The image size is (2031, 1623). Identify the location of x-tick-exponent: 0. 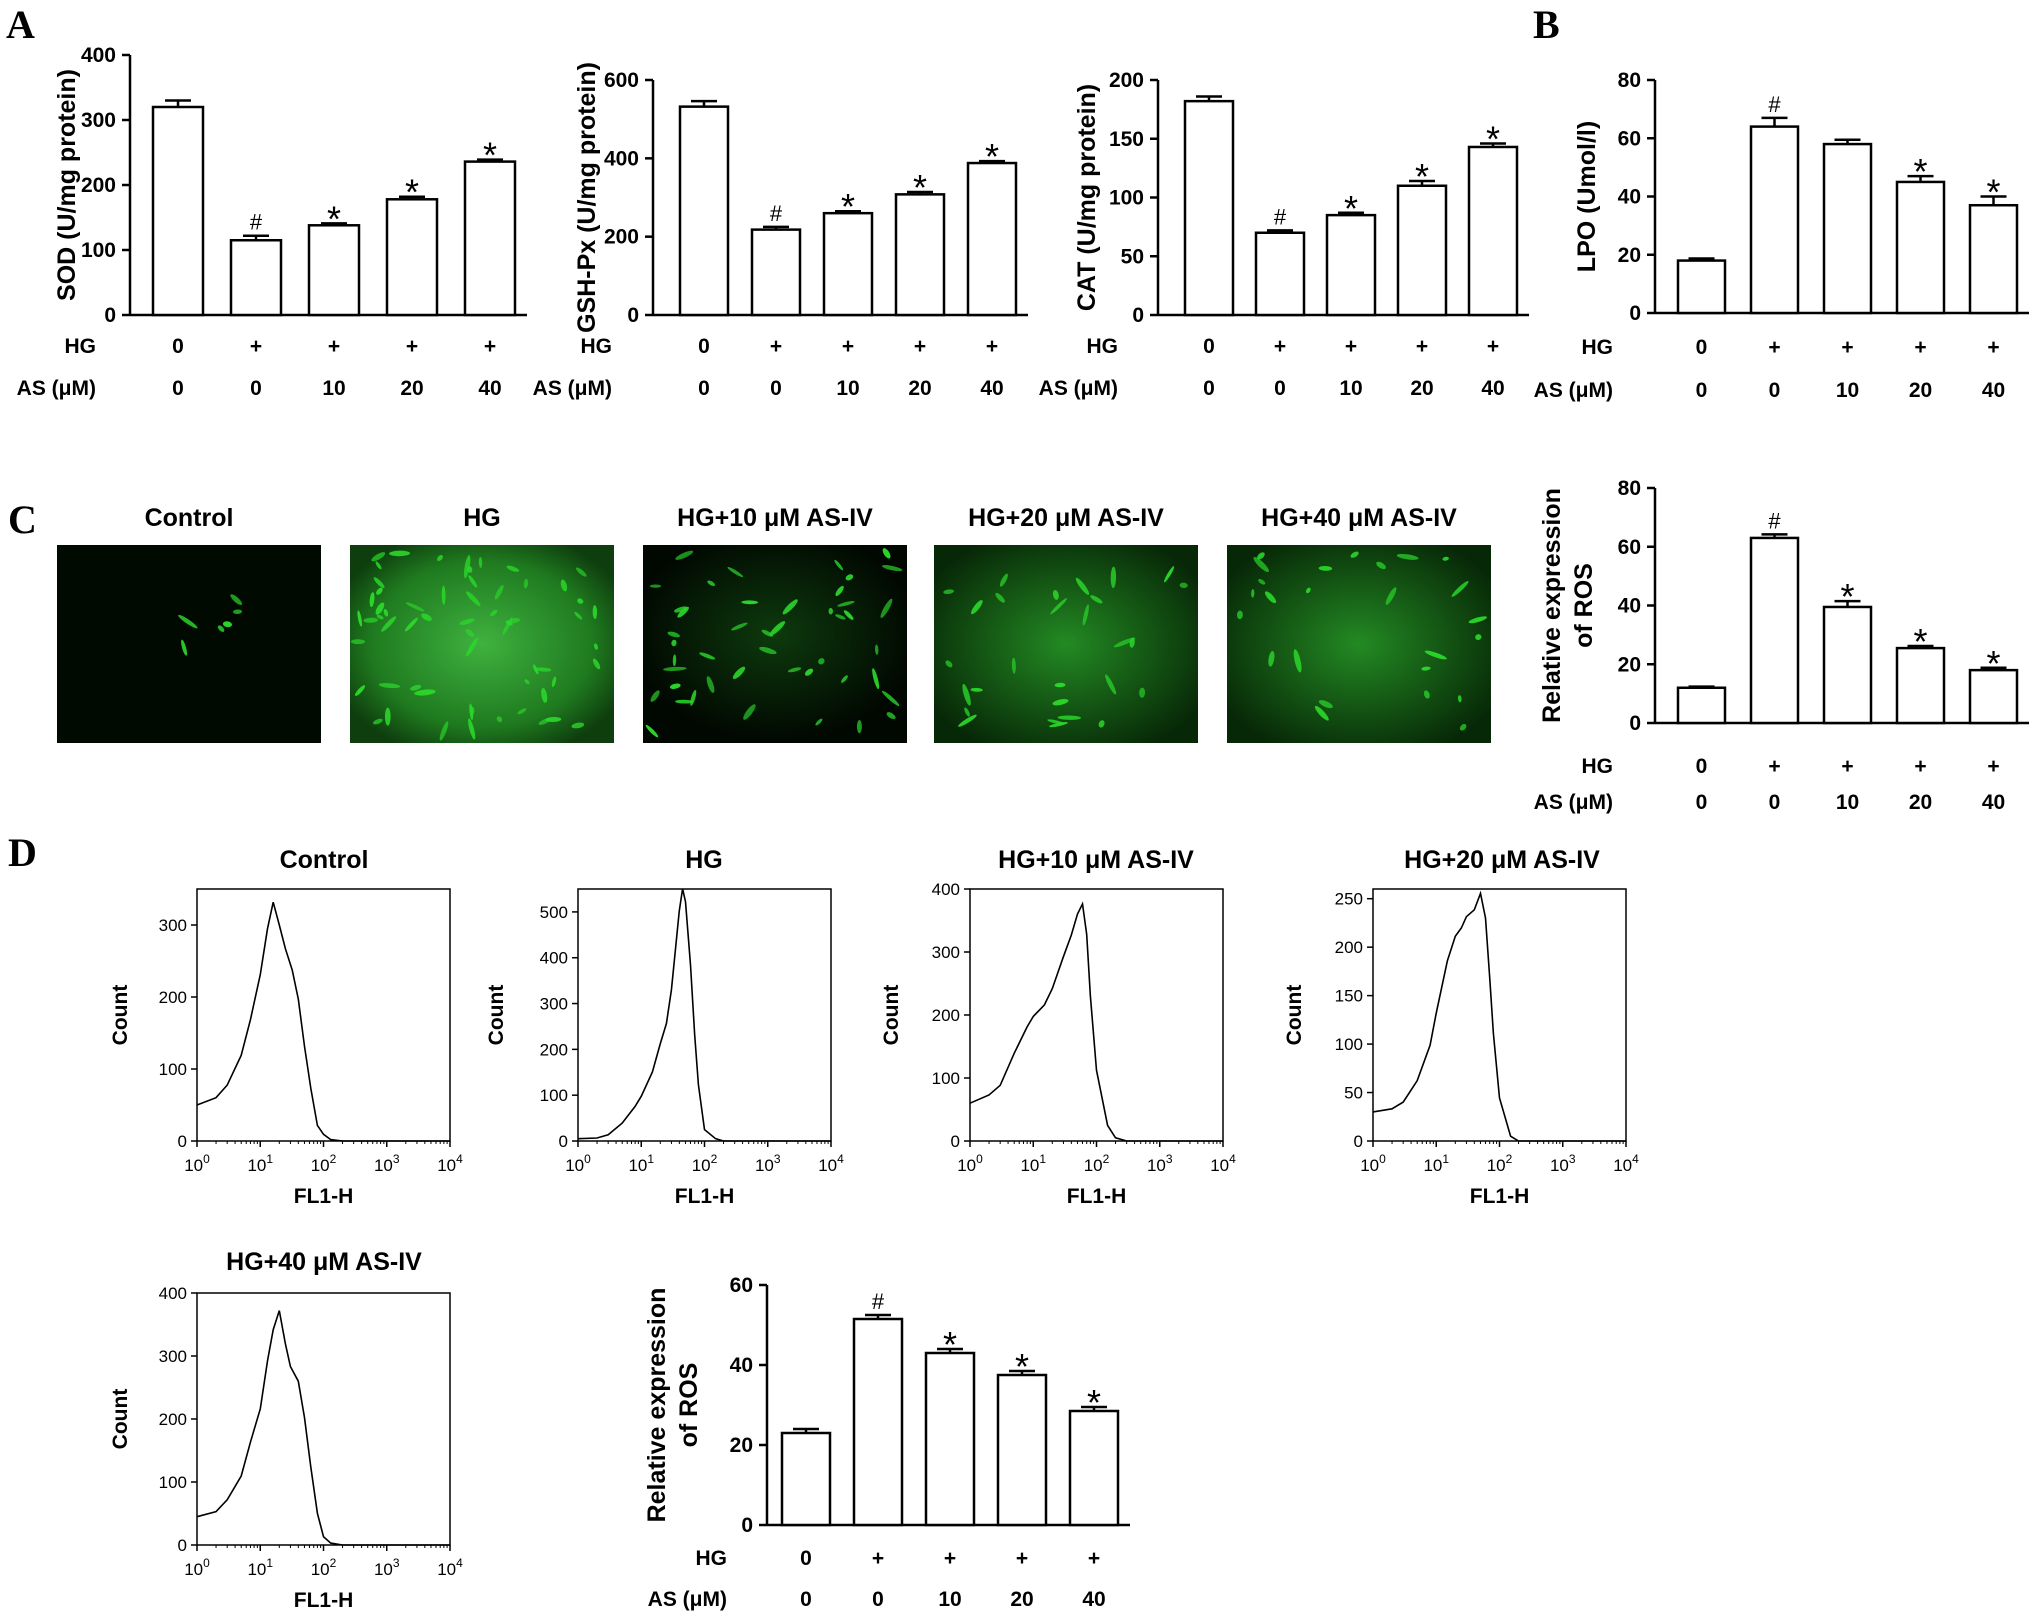
(206, 1159).